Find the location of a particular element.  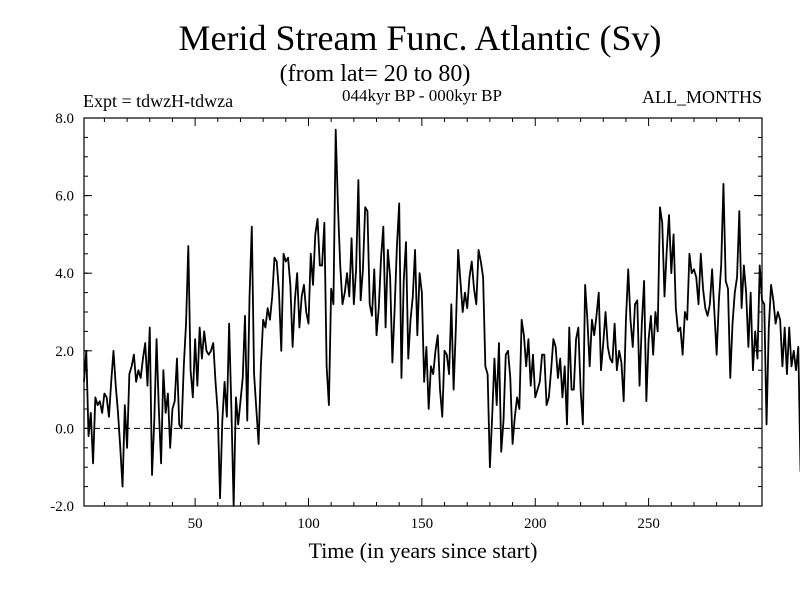

y-tick-label: 6.0 is located at coordinates (64, 197).